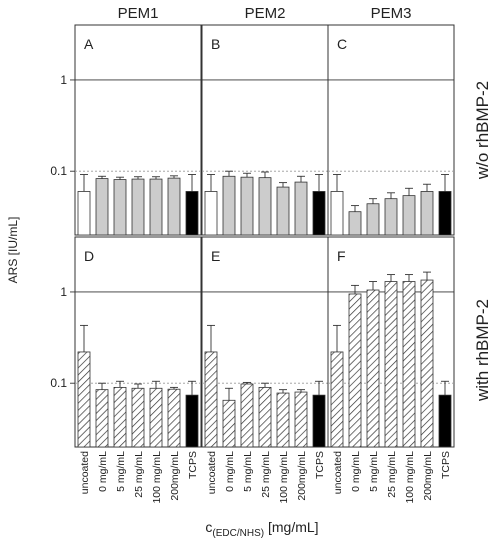 The height and width of the screenshot is (550, 497). I want to click on panel-letter: A, so click(89, 44).